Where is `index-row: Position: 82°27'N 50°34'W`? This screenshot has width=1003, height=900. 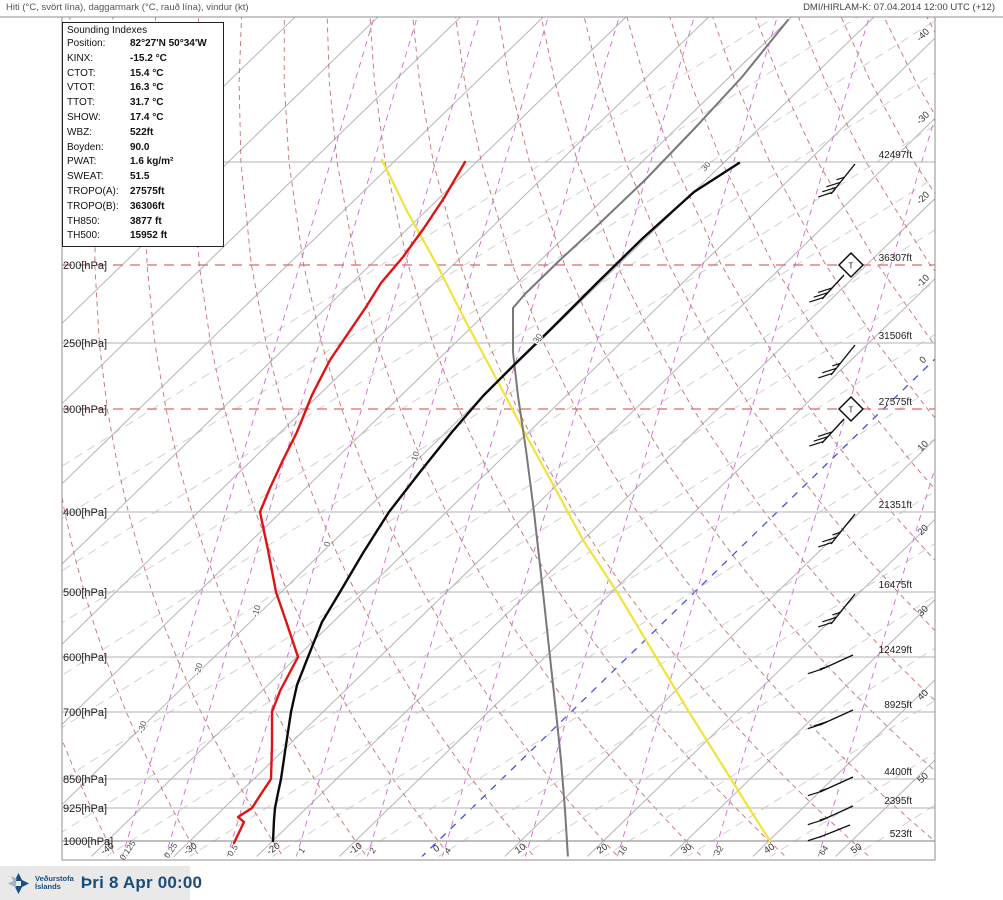
index-row: Position: 82°27'N 50°34'W is located at coordinates (143, 44).